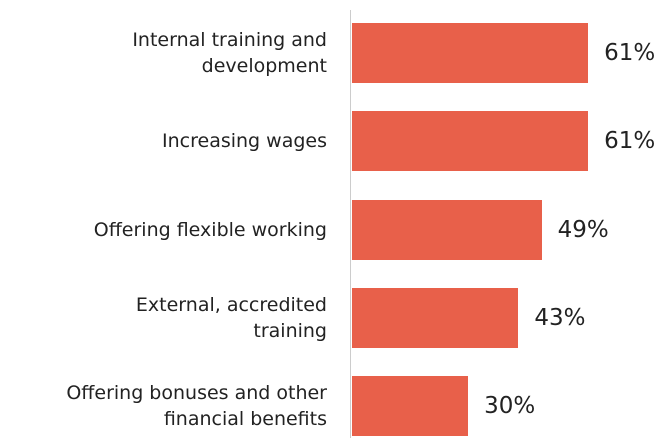 This screenshot has height=438, width=671. Describe the element at coordinates (244, 141) in the screenshot. I see `category-label: Increasing wages` at that location.